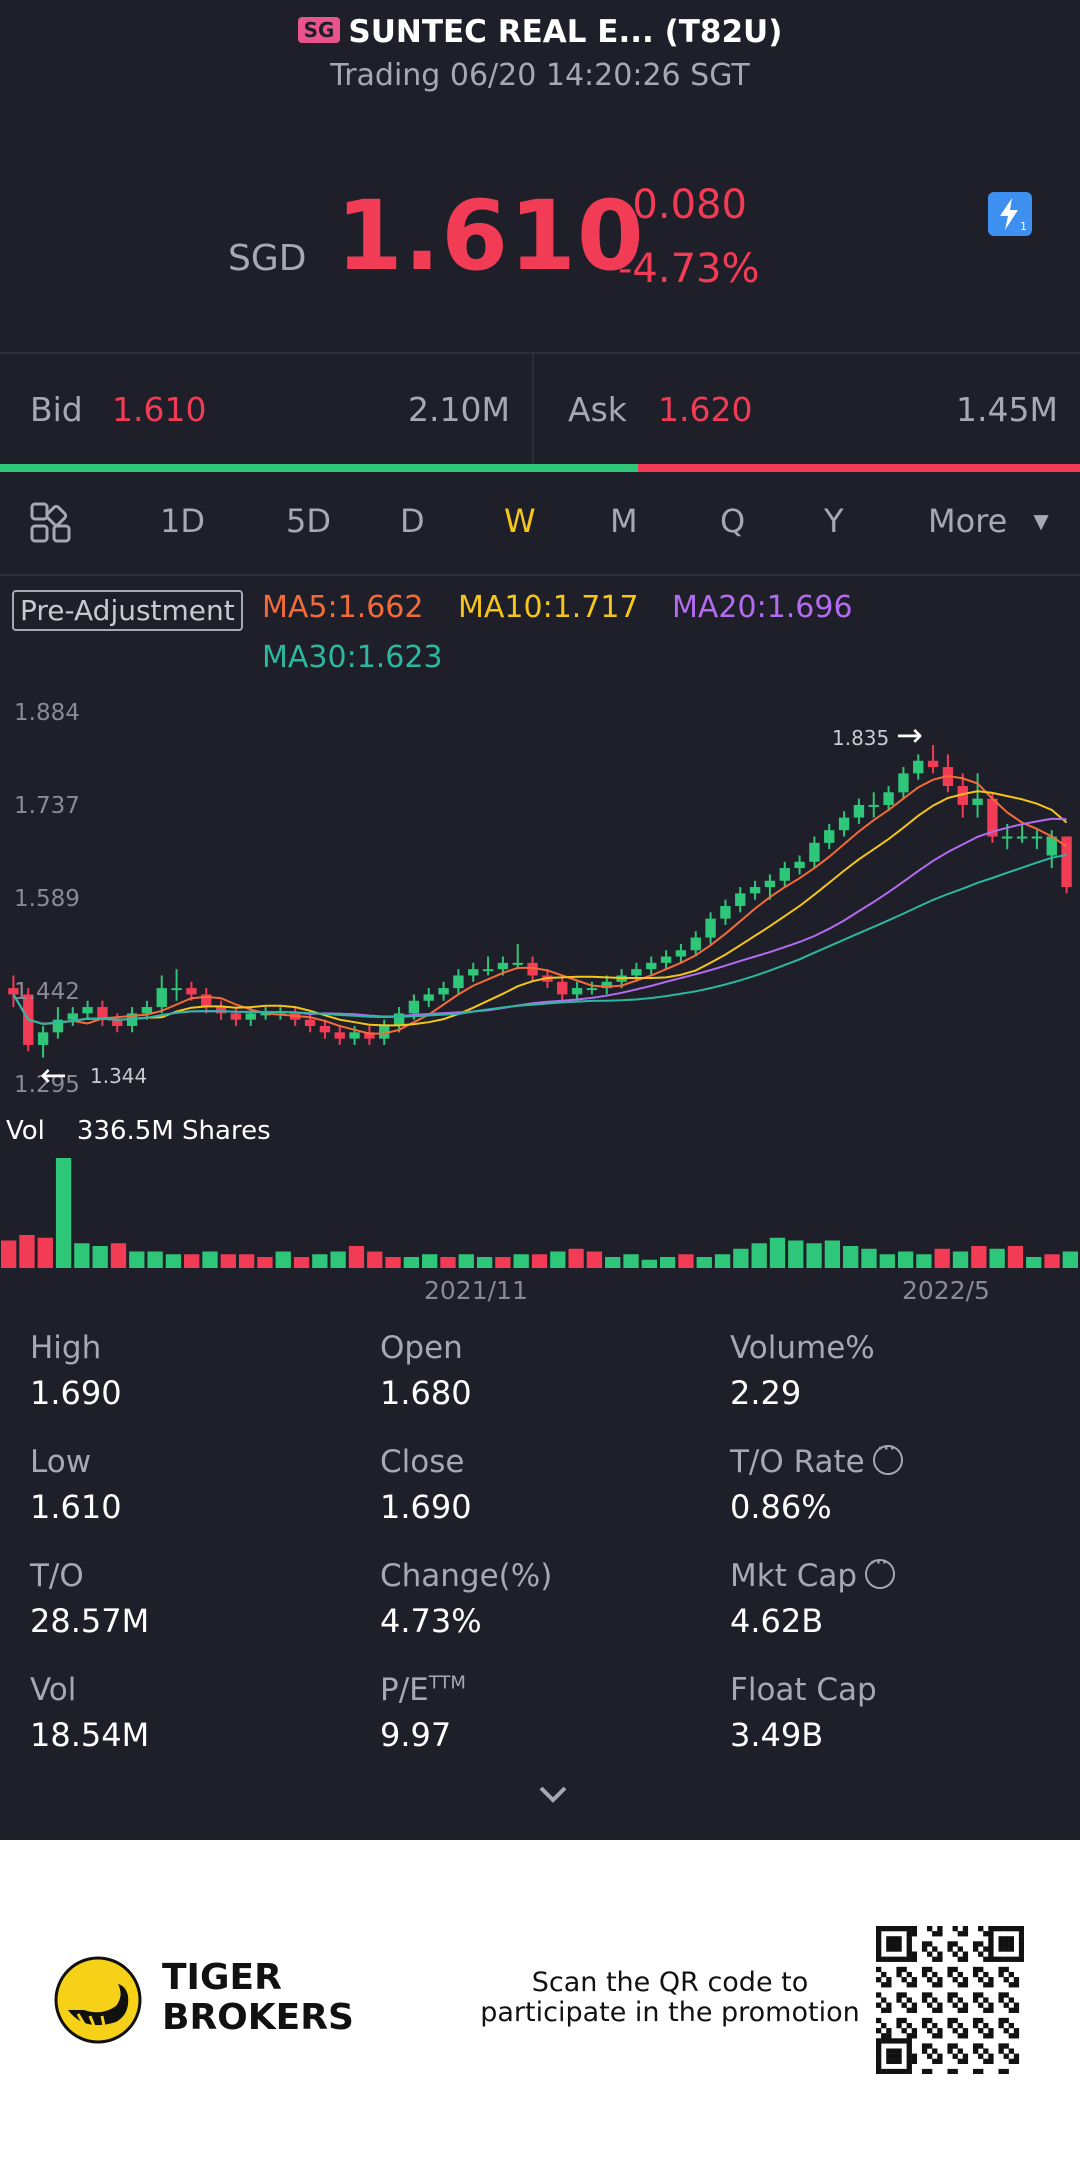 This screenshot has height=2158, width=1080. Describe the element at coordinates (762, 607) in the screenshot. I see `ma20-label: MA20:1.696` at that location.